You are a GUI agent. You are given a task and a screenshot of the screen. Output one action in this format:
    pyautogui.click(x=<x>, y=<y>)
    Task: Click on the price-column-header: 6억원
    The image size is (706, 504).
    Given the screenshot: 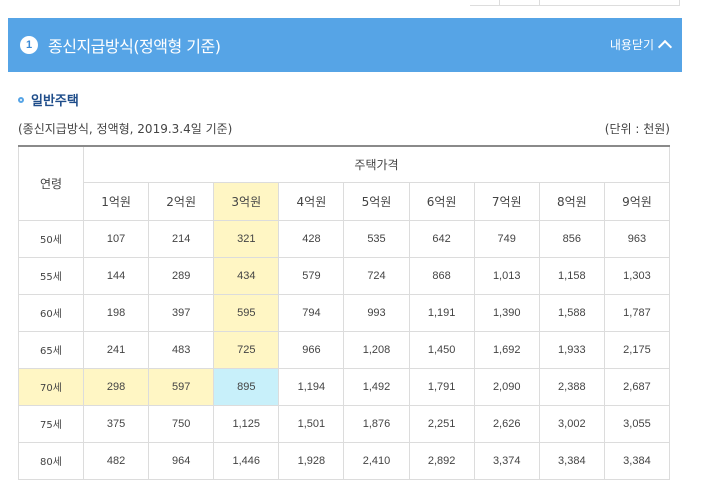 What is the action you would take?
    pyautogui.click(x=441, y=201)
    